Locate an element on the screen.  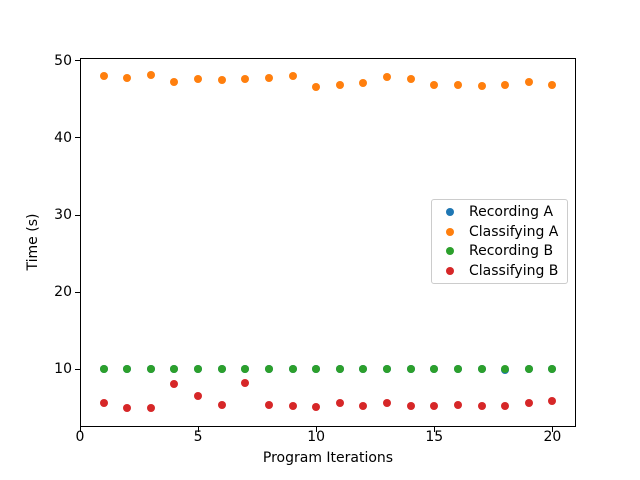
x-tick-label: 0 is located at coordinates (80, 437).